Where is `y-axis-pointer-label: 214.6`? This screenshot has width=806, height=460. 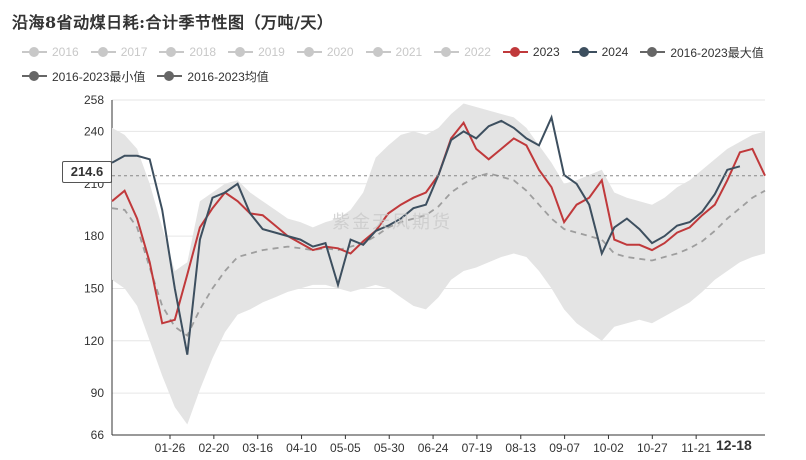 y-axis-pointer-label: 214.6 is located at coordinates (87, 172).